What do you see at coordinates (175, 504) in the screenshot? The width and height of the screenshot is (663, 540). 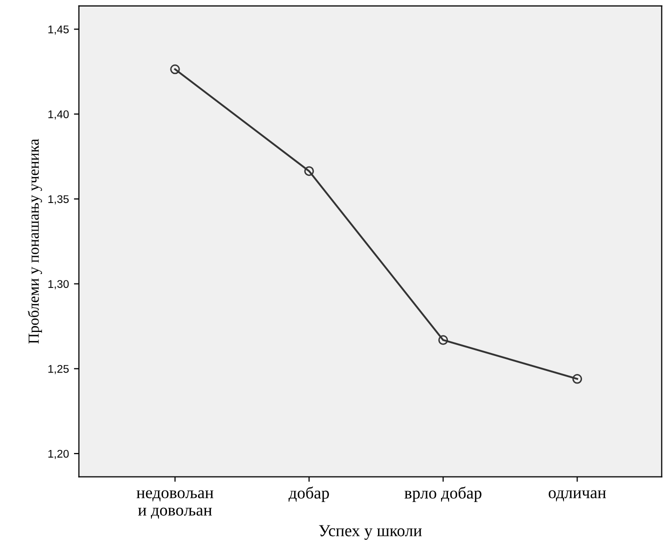 I see `x-tick-label: недовољан и довољан` at bounding box center [175, 504].